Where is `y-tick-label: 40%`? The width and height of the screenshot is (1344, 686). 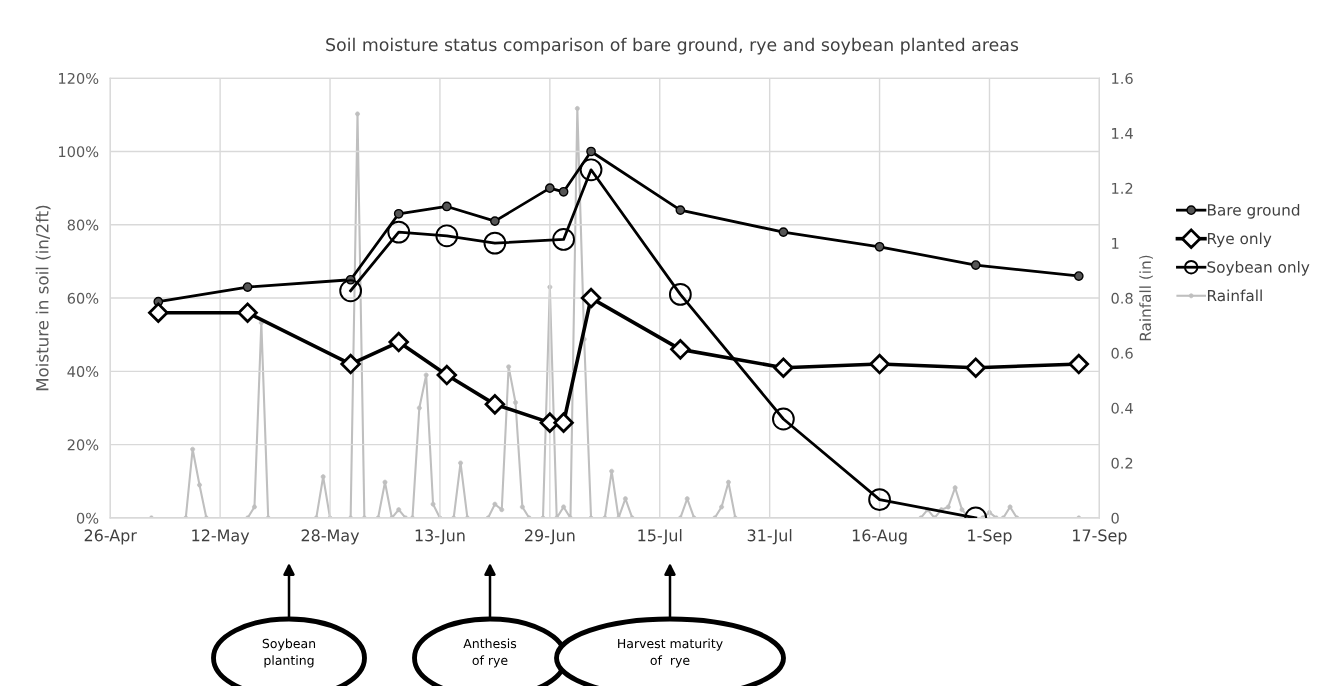
y-tick-label: 40% is located at coordinates (83, 372).